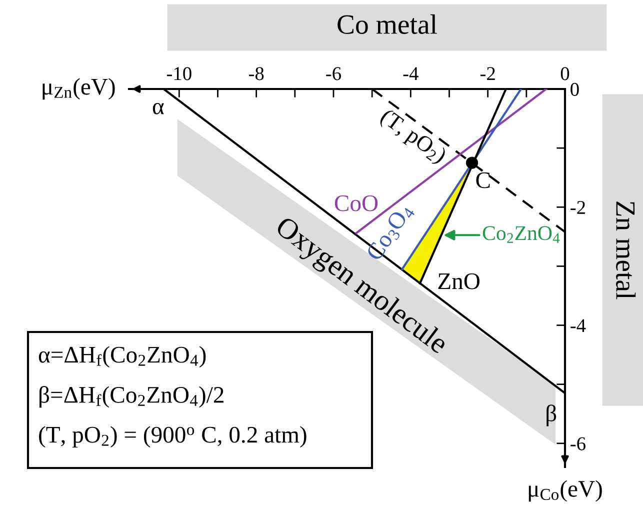  What do you see at coordinates (122, 357) in the screenshot?
I see `annotation: α=ΔH$_{f}$(Co$_{2}$ZnO$_{4}$)` at bounding box center [122, 357].